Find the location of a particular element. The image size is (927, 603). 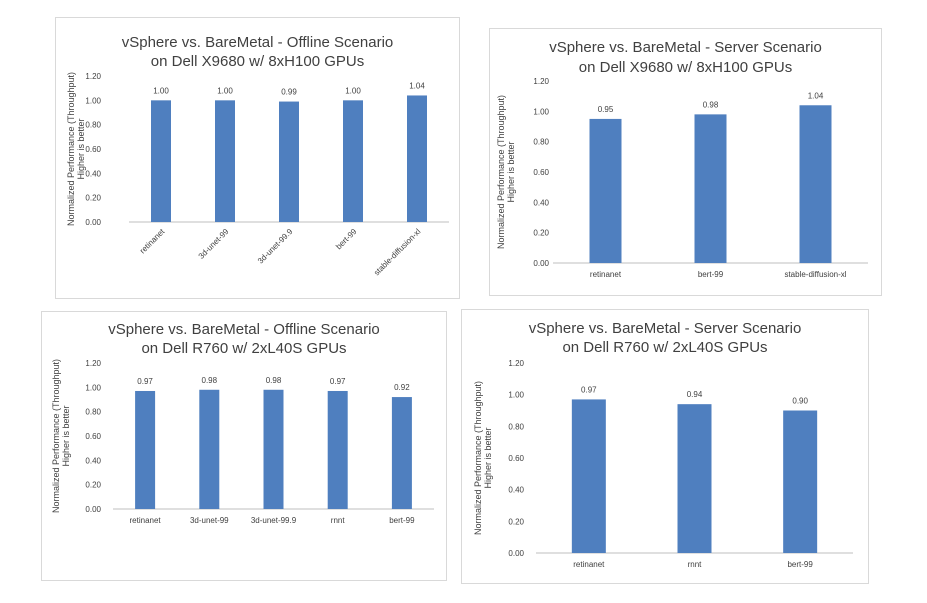

data-label: 0.90 is located at coordinates (800, 401).